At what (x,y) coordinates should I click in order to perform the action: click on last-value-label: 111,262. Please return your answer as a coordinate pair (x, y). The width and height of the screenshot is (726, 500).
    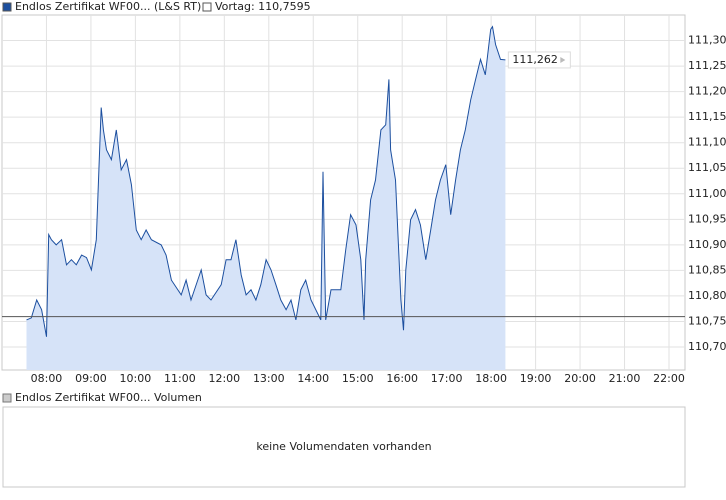
    Looking at the image, I should click on (535, 59).